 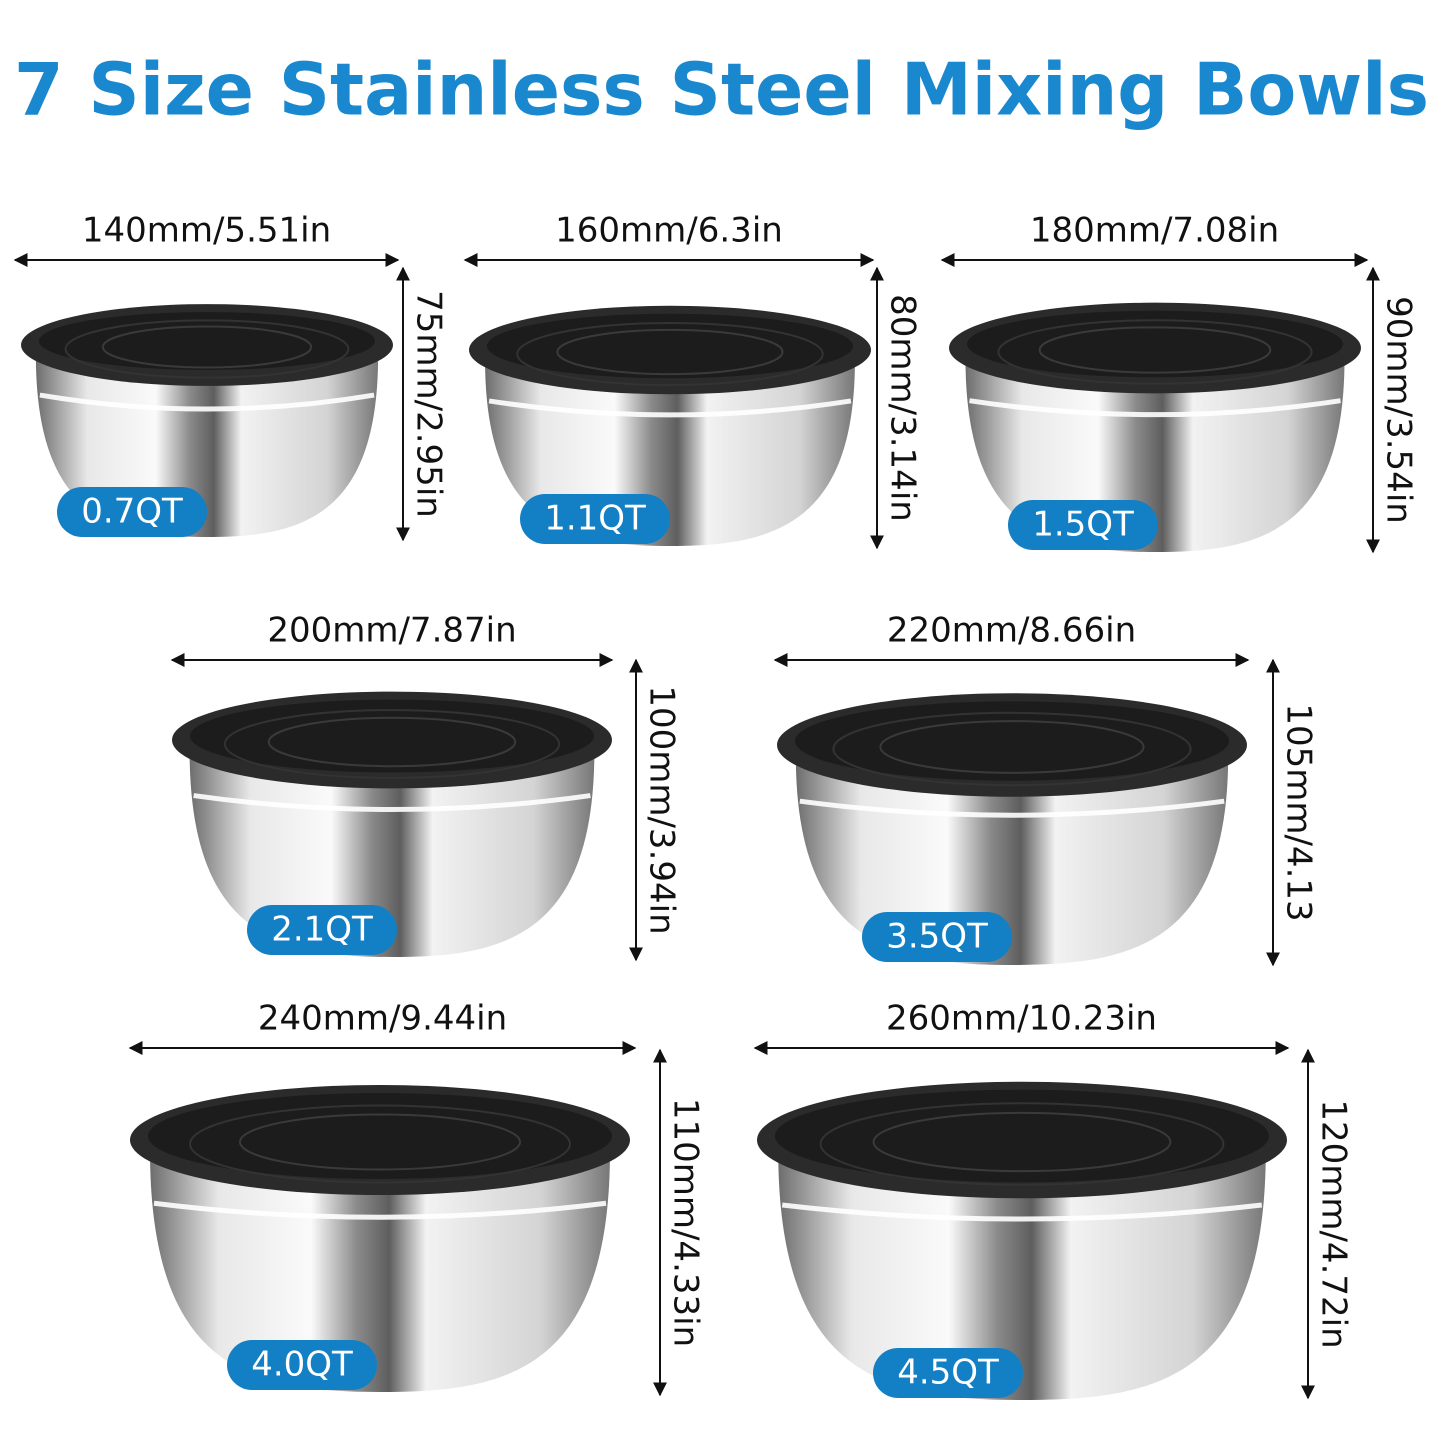 I want to click on capacity-label: 4.5QT, so click(x=948, y=1373).